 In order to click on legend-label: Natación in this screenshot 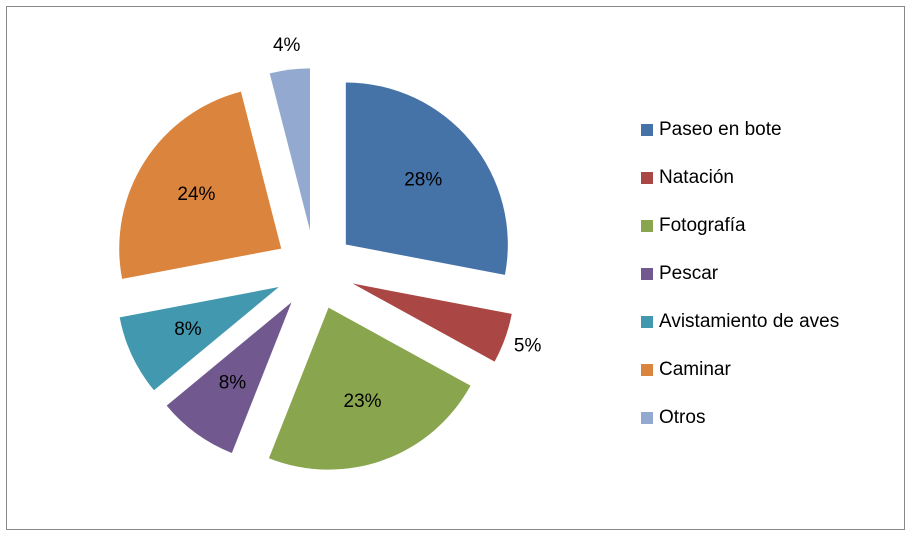, I will do `click(696, 177)`.